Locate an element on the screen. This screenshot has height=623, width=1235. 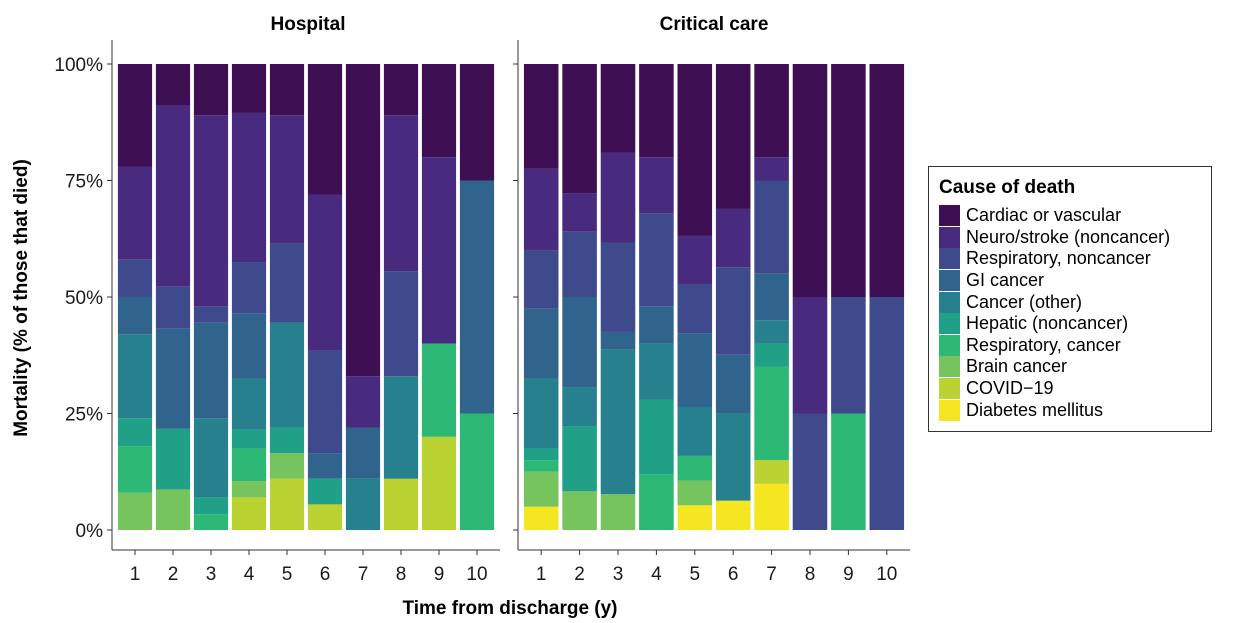
legend-item: Hepatic (noncancer) is located at coordinates (1075, 324).